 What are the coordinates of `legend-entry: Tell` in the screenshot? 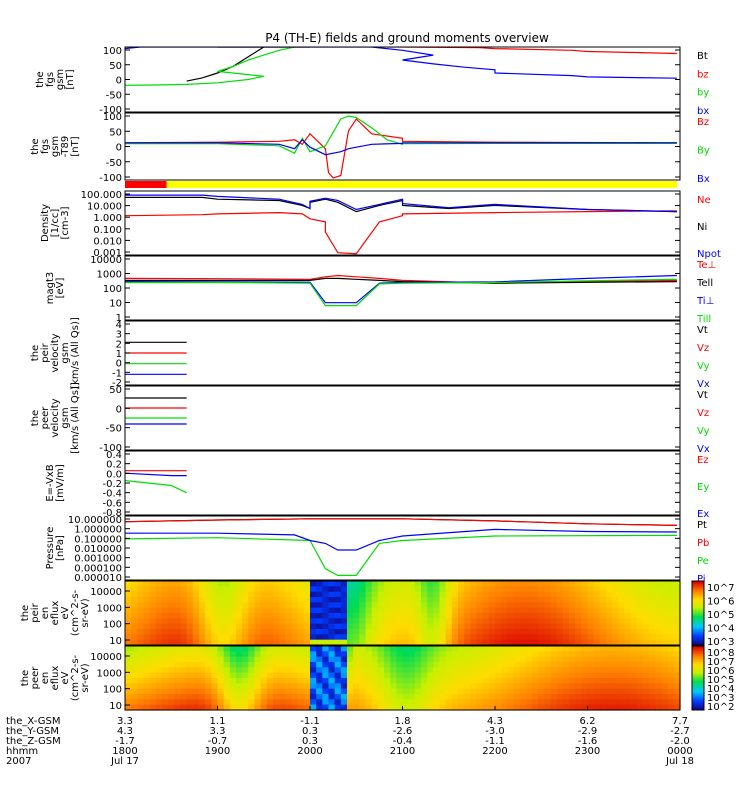 It's located at (704, 283).